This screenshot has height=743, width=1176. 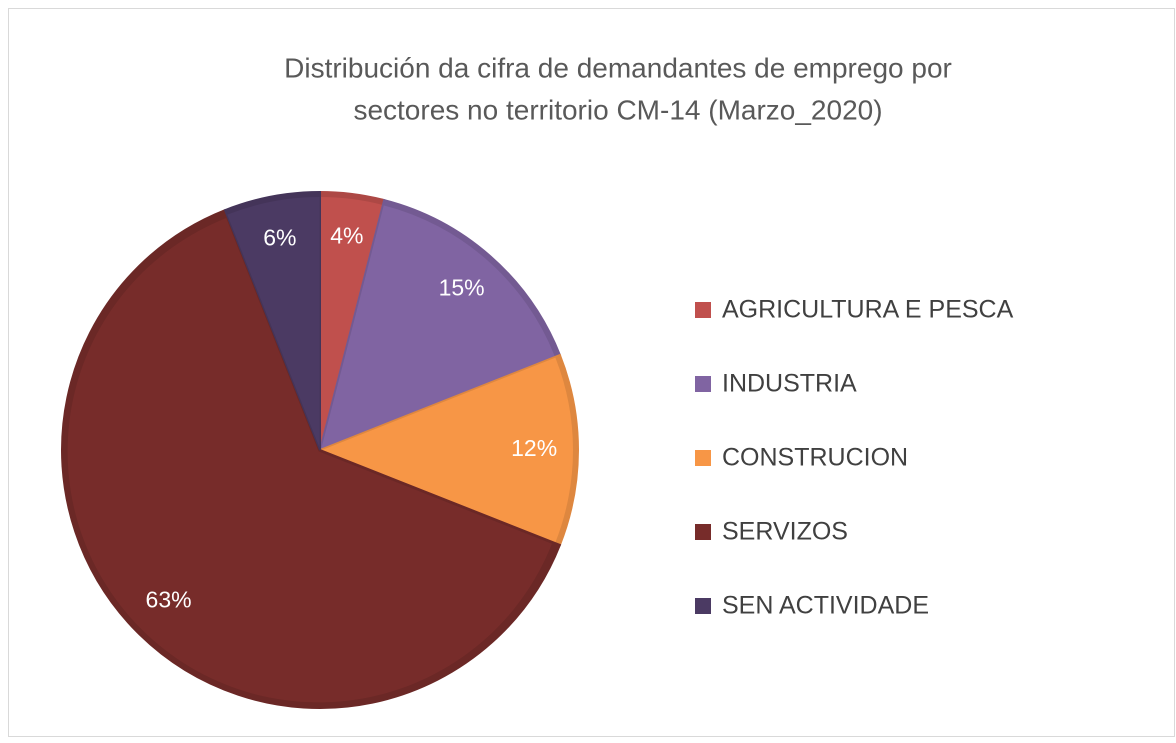 What do you see at coordinates (868, 310) in the screenshot?
I see `legend-label: AGRICULTURA E PESCA` at bounding box center [868, 310].